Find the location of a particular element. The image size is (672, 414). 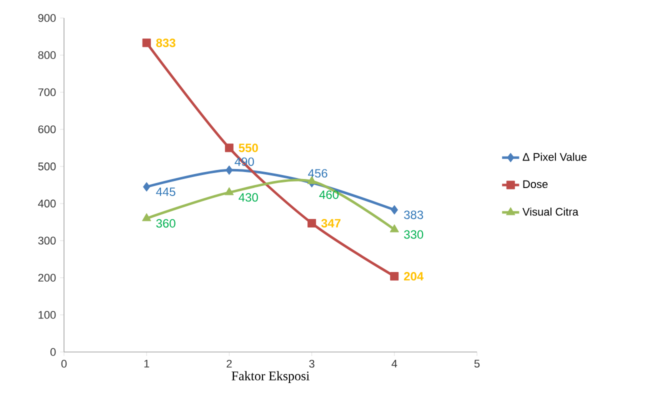

x-axis-title: Faktor Eksposi is located at coordinates (271, 377).